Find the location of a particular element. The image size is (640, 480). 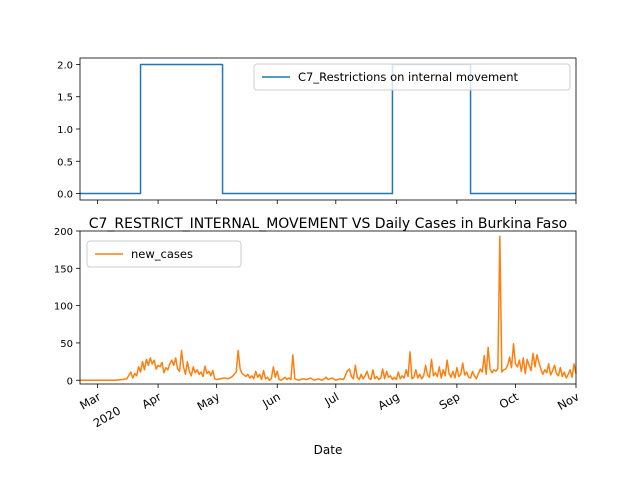

legend-label: new_cases is located at coordinates (162, 254).